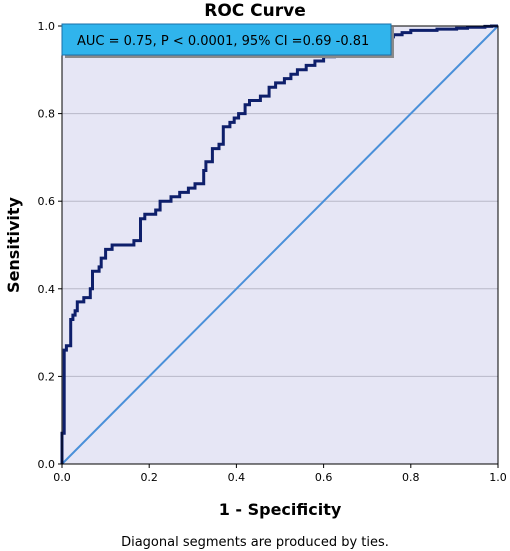  What do you see at coordinates (324, 477) in the screenshot?
I see `x-tick-label-3: 0.6` at bounding box center [324, 477].